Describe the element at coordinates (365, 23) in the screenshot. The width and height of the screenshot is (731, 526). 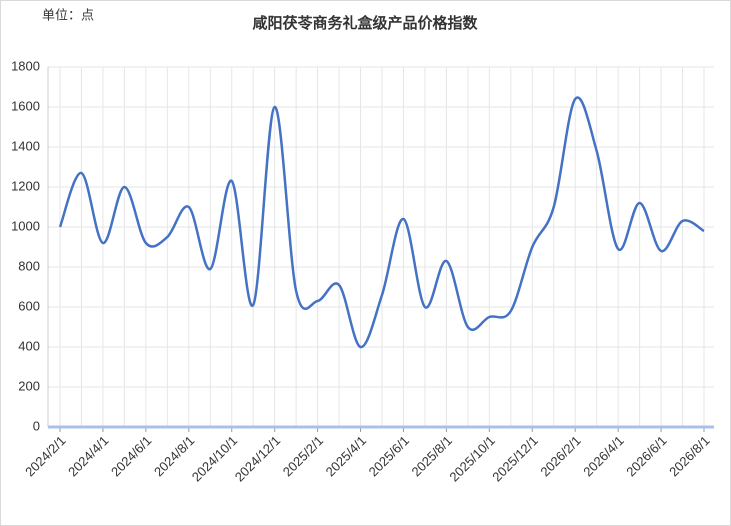
I see `chart-title: 咸阳茯苓商务礼盒级产品价格指数` at that location.